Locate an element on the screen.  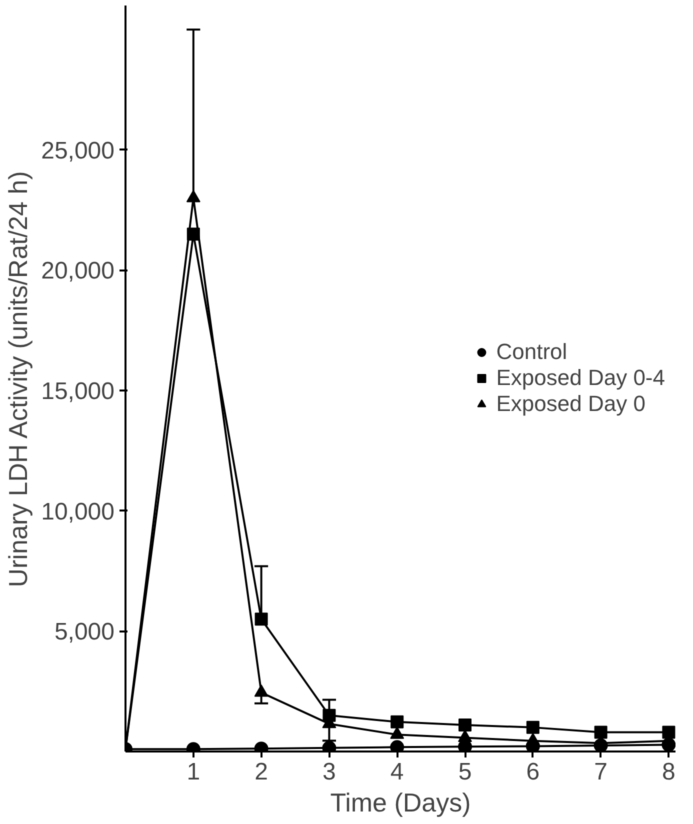
y-axis-title: Urinary LDH Activity (units/Rat/24 h) is located at coordinates (18, 379).